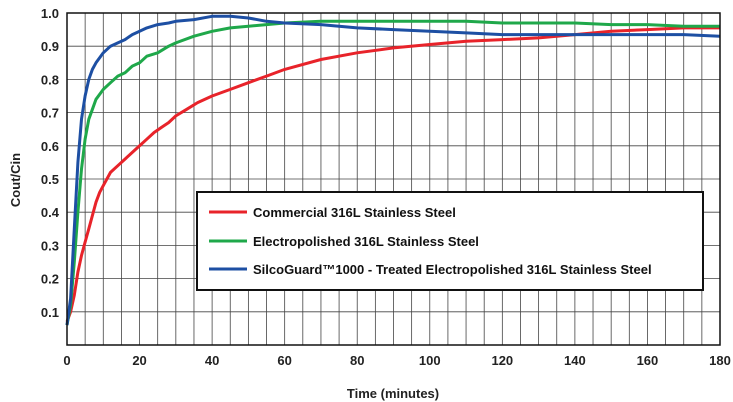 Image resolution: width=733 pixels, height=402 pixels. Describe the element at coordinates (50, 79) in the screenshot. I see `y-tick-label: 0.8` at that location.